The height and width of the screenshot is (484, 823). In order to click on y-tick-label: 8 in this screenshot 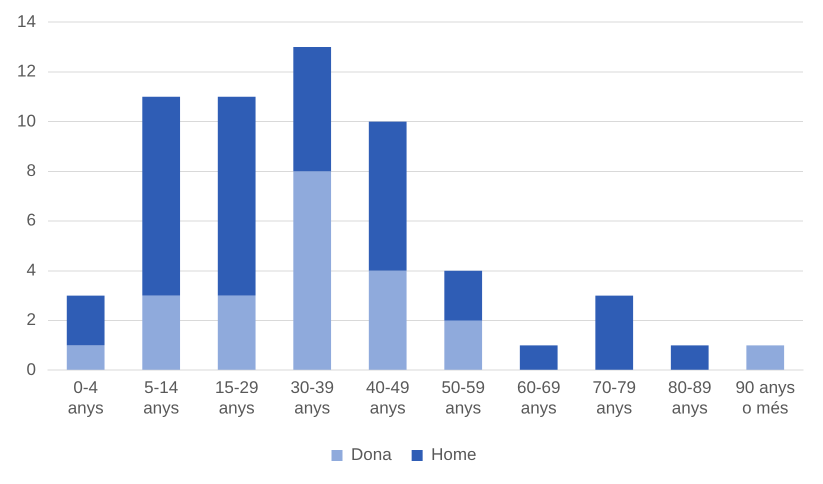, I will do `click(31, 170)`.